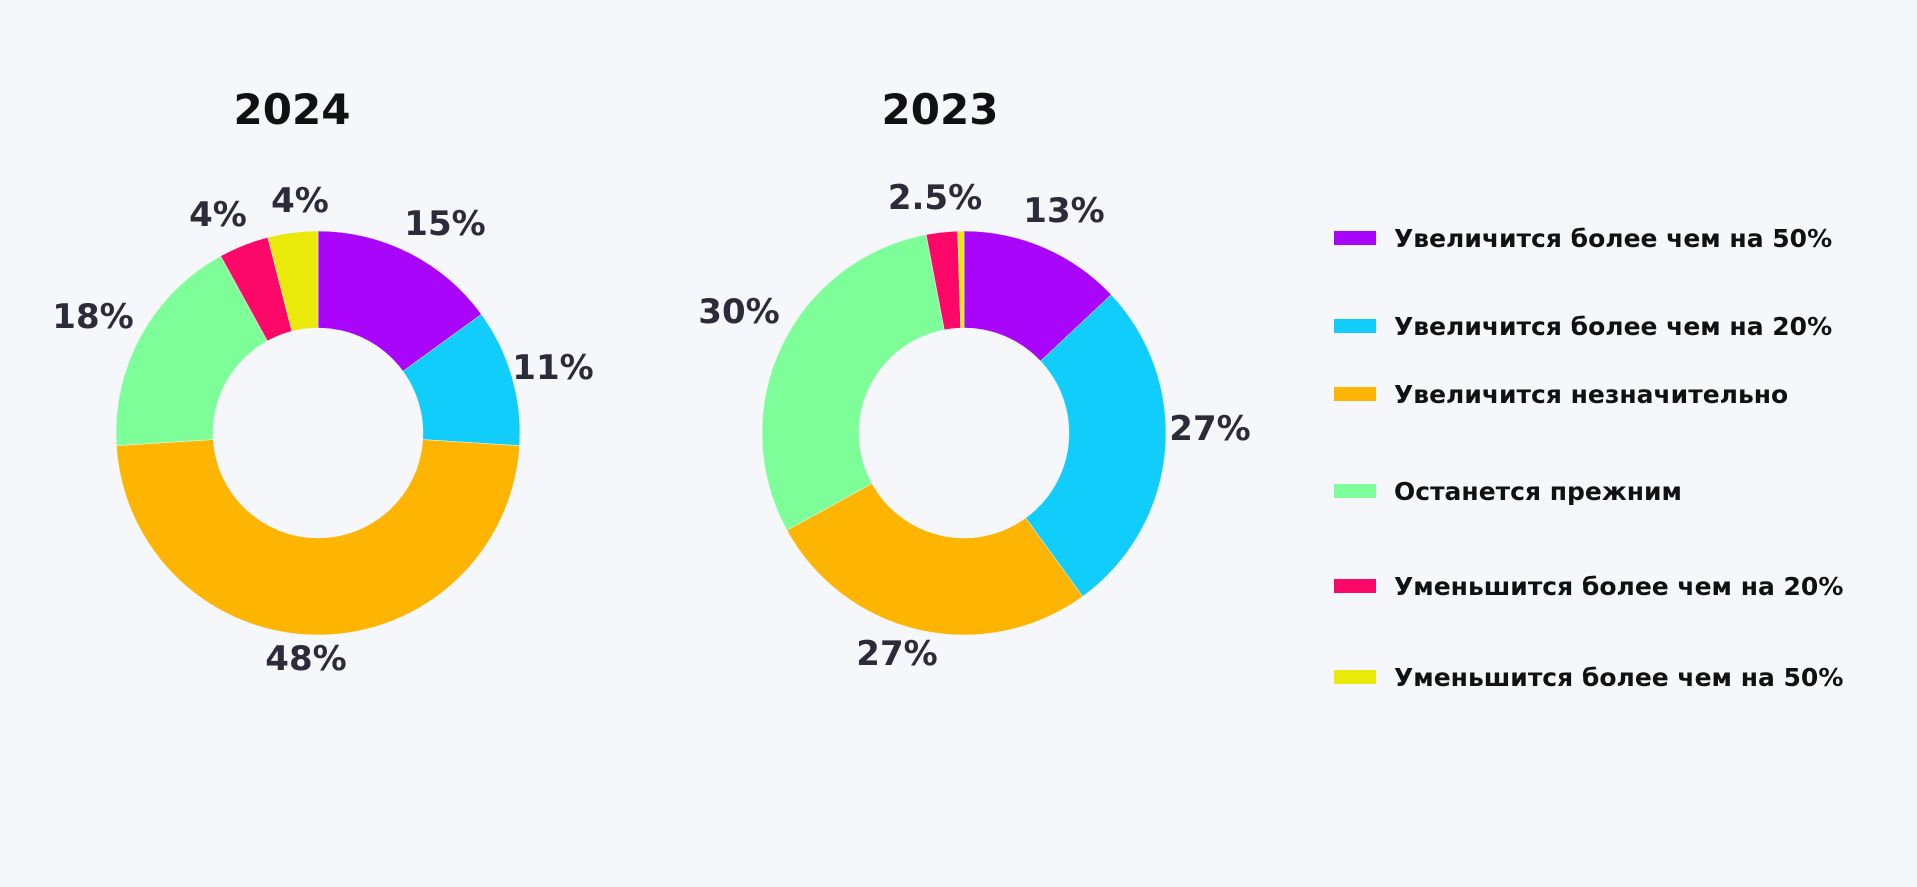 This screenshot has width=1917, height=887. I want to click on legend-label: Увеличится более чем на 50%, so click(1613, 238).